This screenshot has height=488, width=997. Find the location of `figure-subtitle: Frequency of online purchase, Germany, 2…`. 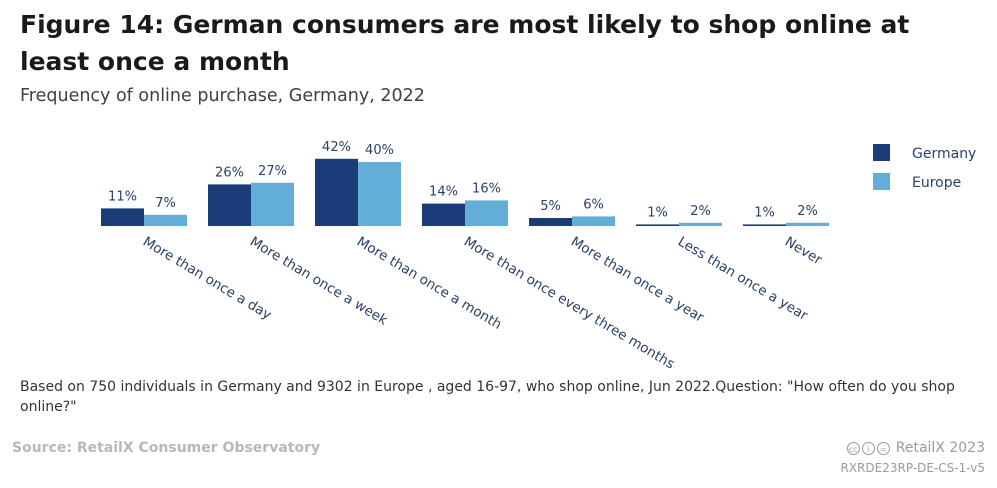

figure-subtitle: Frequency of online purchase, Germany, 2… is located at coordinates (222, 96).